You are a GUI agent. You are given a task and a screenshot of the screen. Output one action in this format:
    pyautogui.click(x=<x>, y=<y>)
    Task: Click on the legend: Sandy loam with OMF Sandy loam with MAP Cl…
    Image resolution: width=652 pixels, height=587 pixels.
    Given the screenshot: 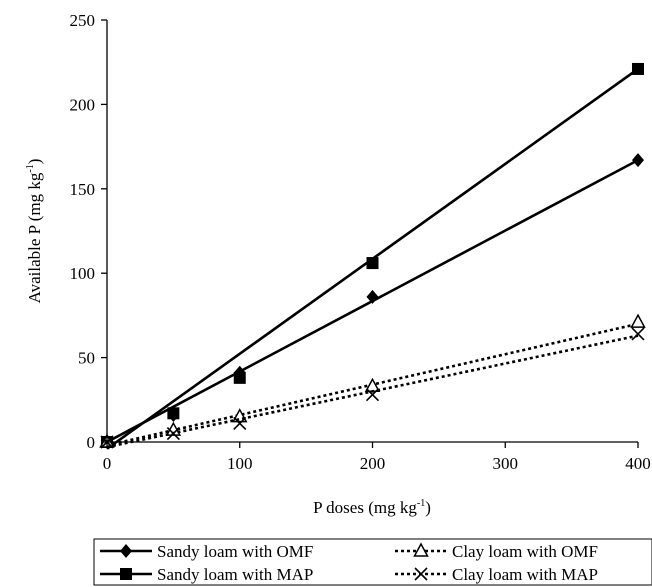 What is the action you would take?
    pyautogui.click(x=373, y=562)
    